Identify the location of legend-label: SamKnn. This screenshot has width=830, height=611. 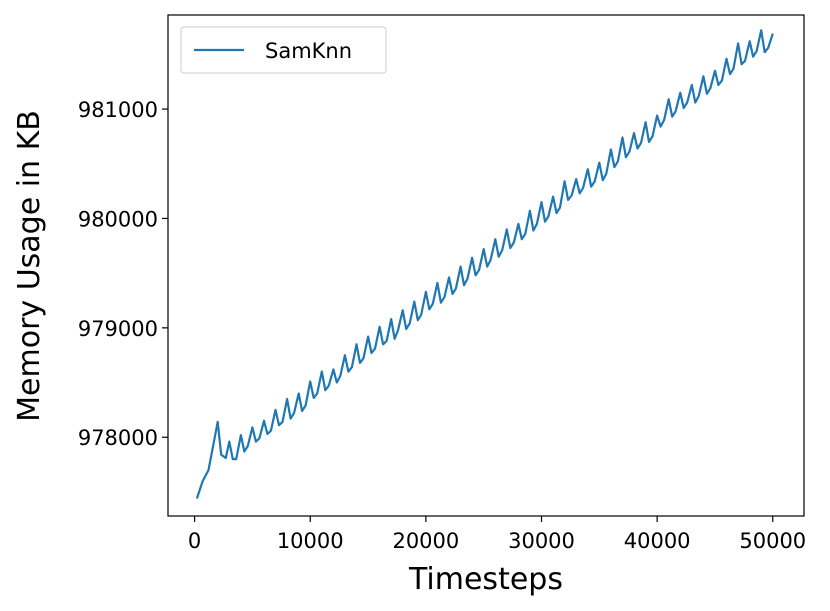
(308, 51).